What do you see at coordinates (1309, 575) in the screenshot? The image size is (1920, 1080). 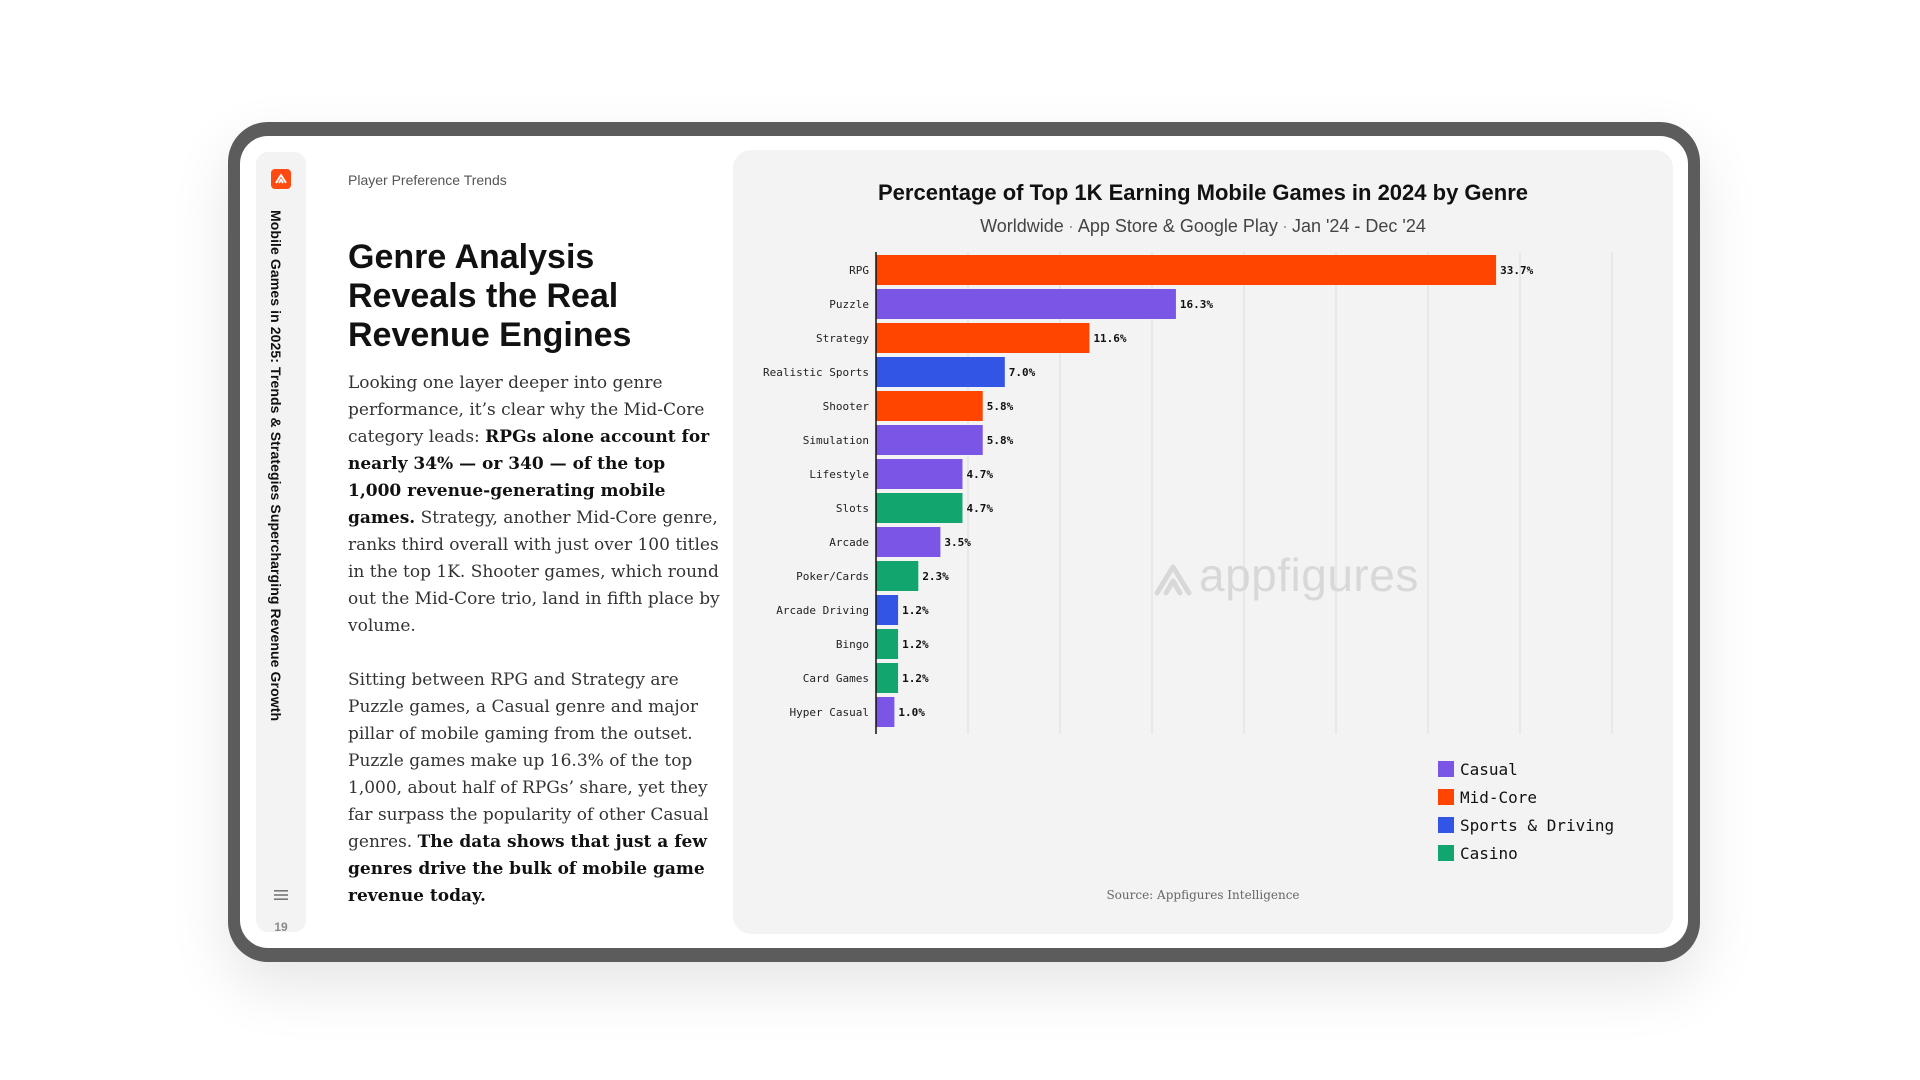 I see `watermark-text: appfigures` at bounding box center [1309, 575].